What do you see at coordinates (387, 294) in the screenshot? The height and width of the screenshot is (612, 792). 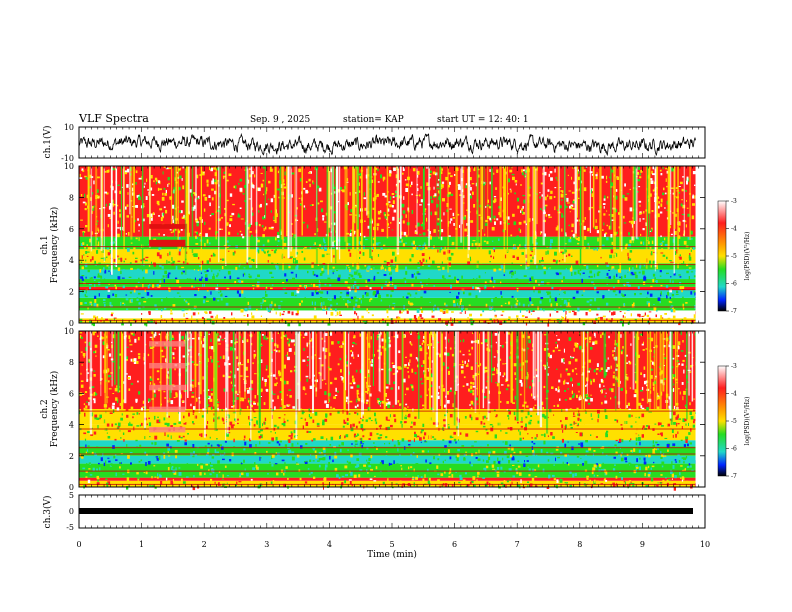 I see `spec-band` at bounding box center [387, 294].